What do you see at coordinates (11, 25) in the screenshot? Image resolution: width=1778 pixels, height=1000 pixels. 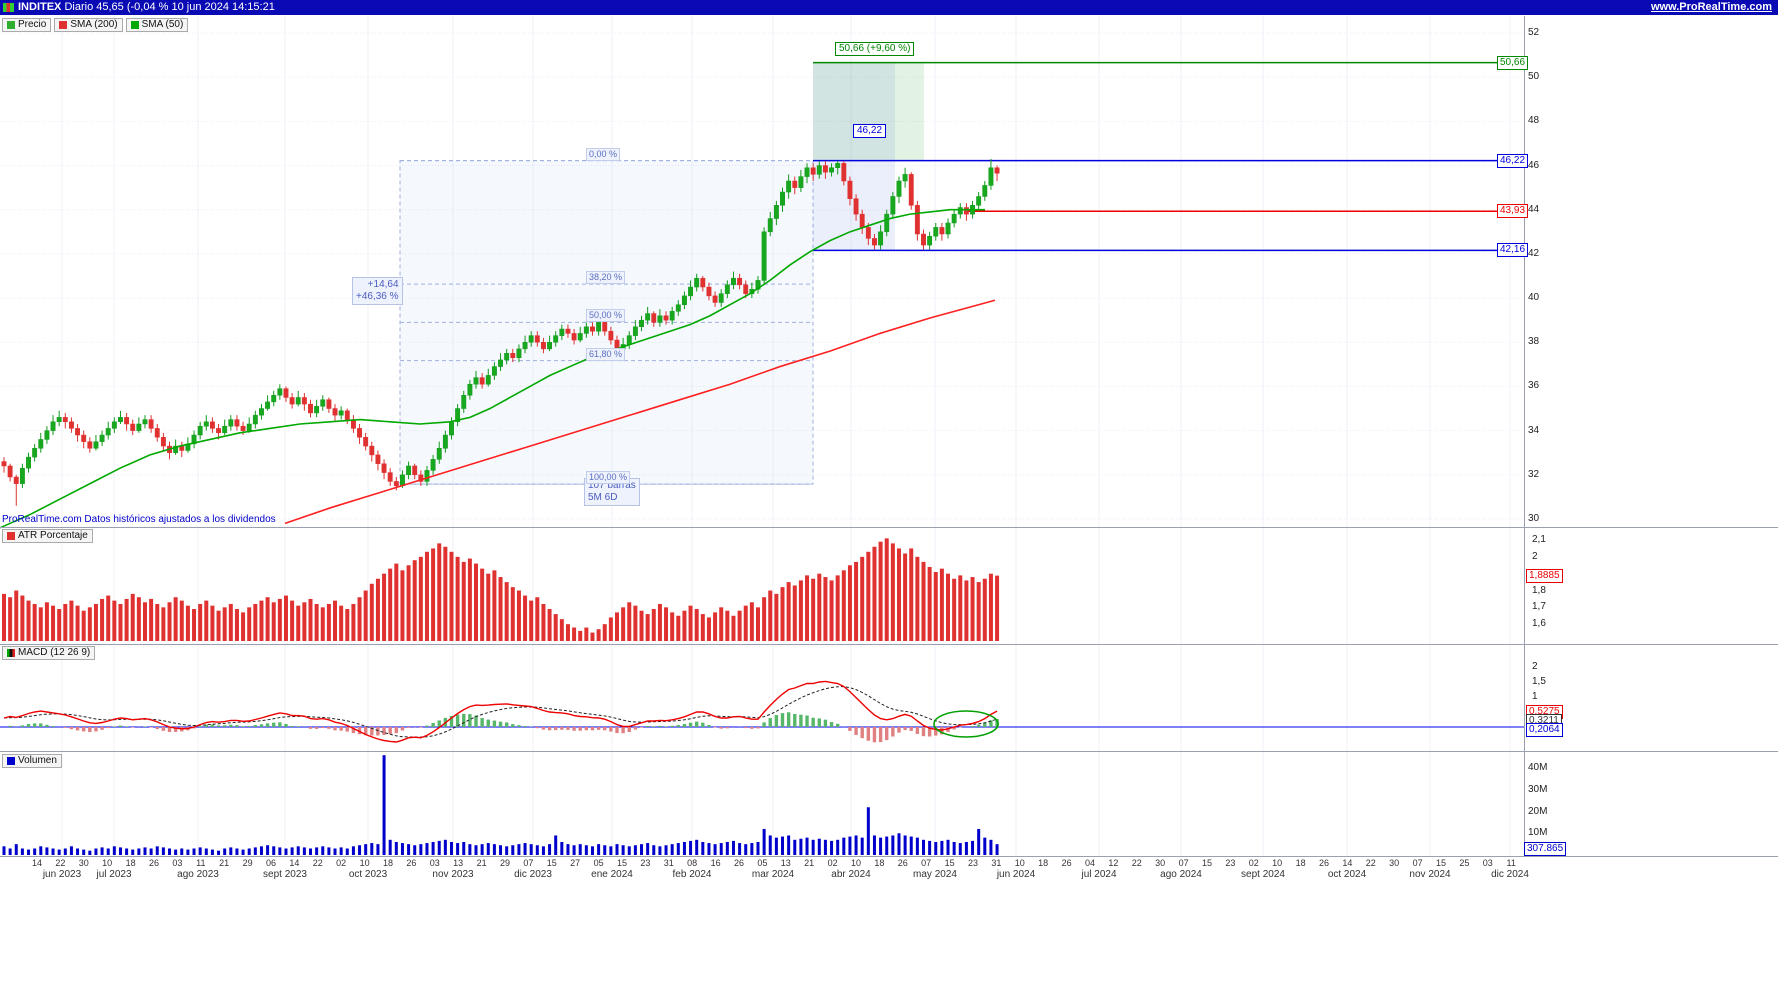 I see `series-color-icon` at bounding box center [11, 25].